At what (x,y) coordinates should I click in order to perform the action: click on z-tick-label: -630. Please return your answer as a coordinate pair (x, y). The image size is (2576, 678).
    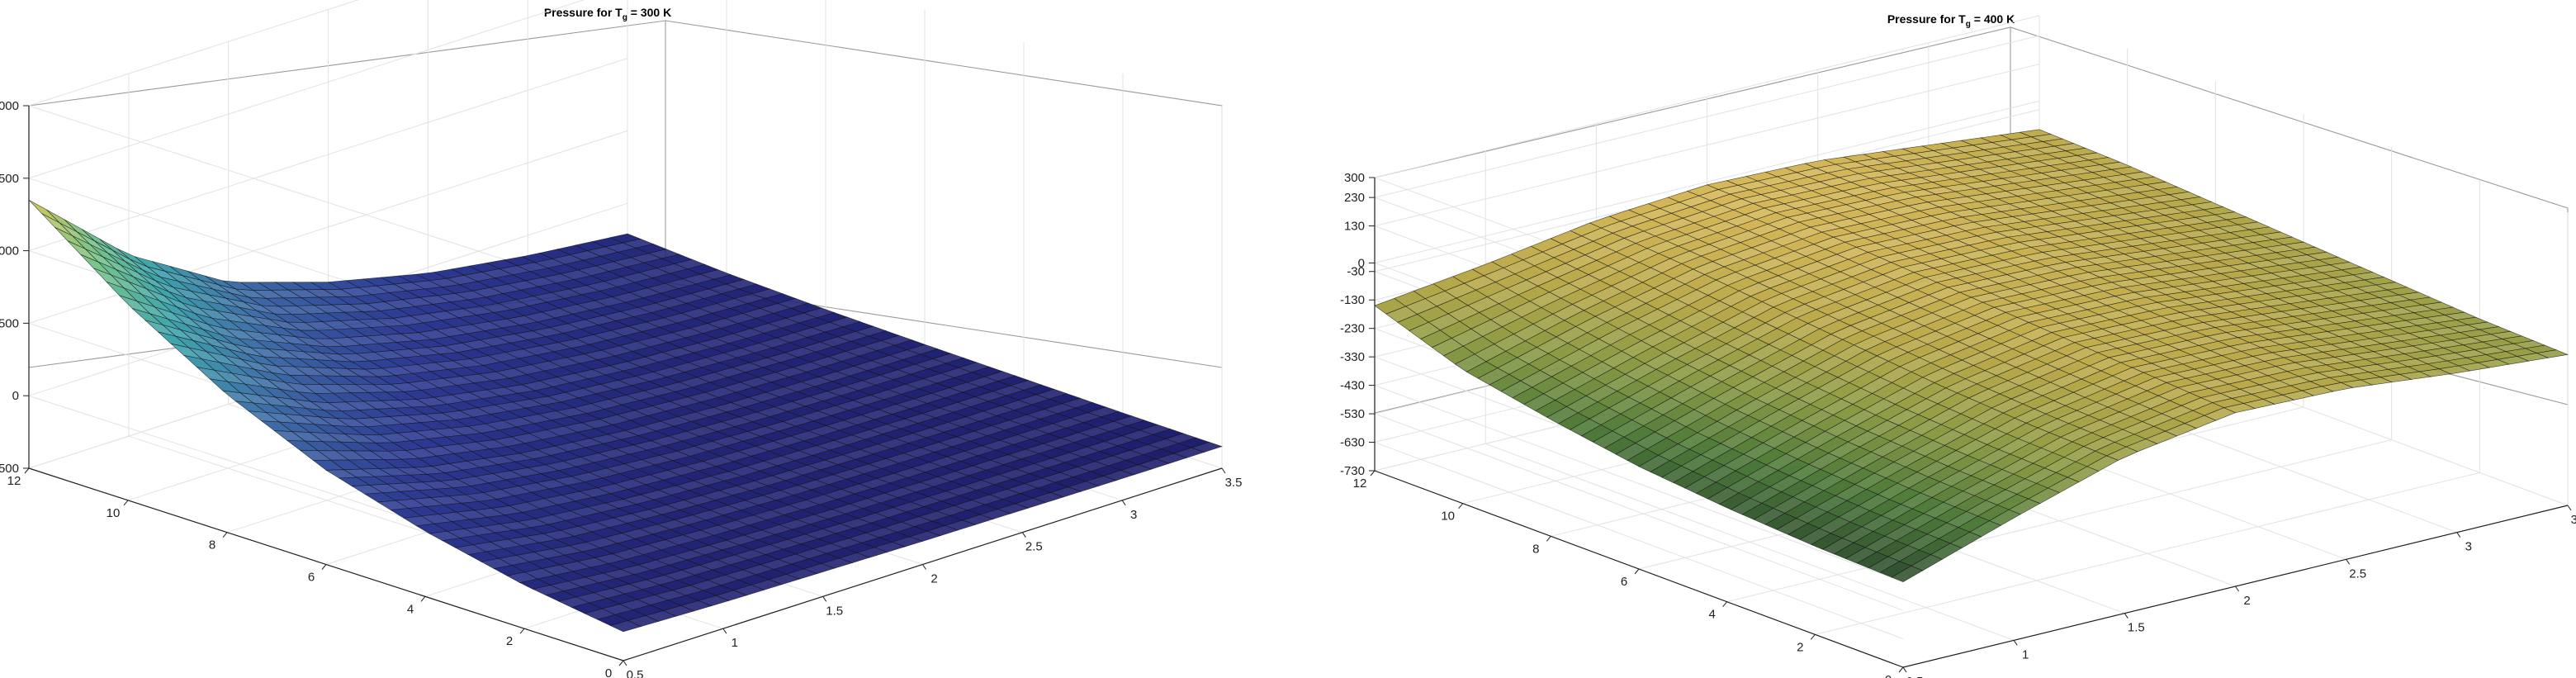
    Looking at the image, I should click on (1352, 443).